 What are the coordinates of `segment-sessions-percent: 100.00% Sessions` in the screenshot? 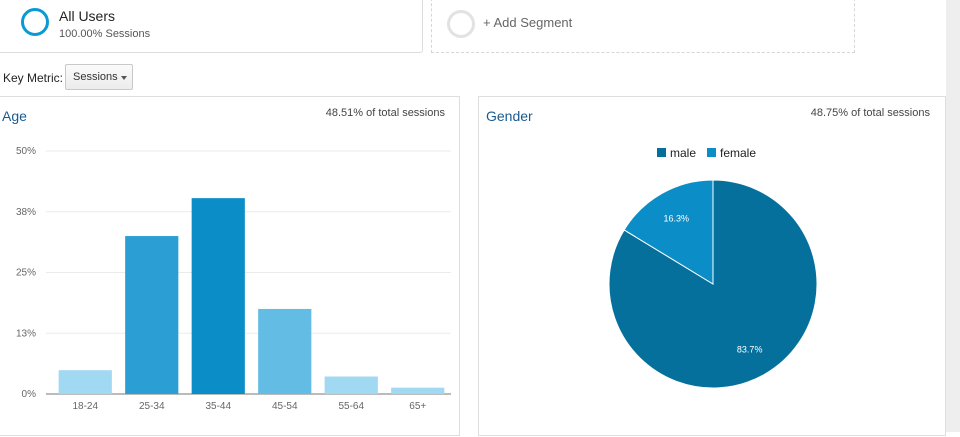 It's located at (105, 34).